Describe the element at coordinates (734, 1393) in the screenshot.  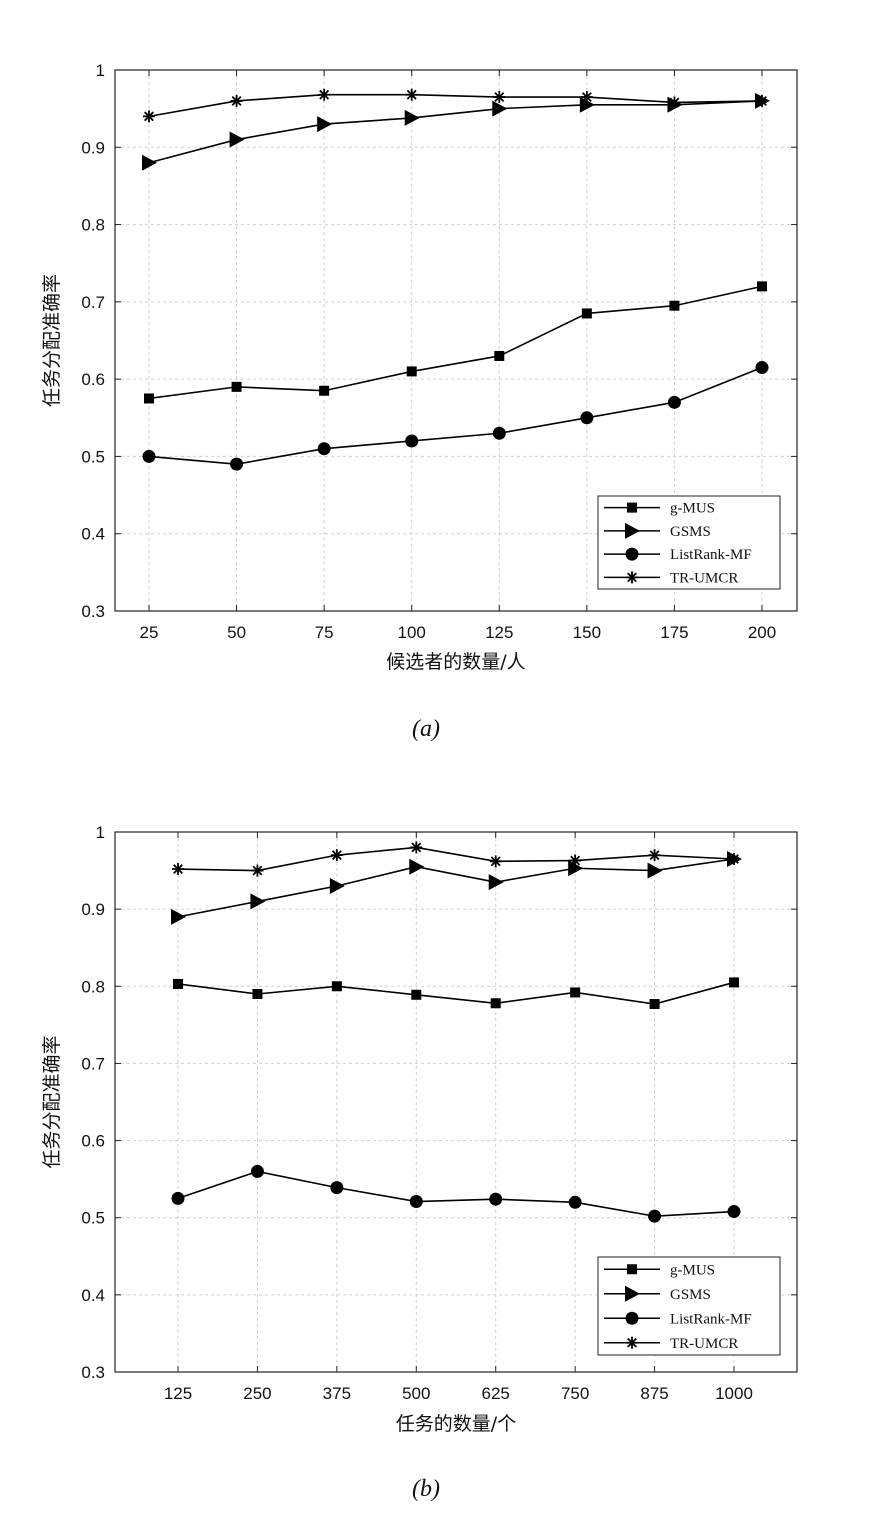
I see `x-tick-label: 1000` at that location.